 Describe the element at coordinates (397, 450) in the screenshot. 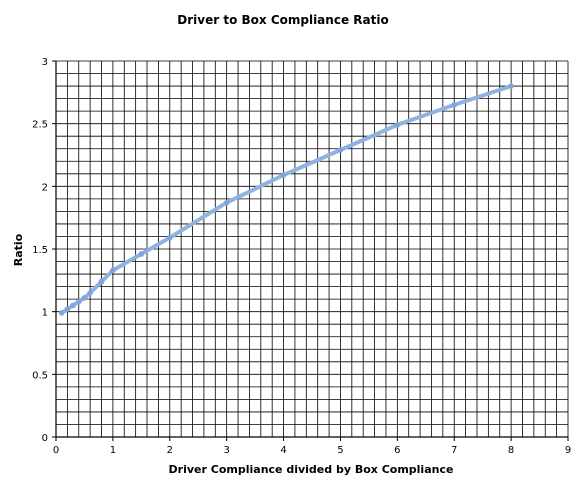

I see `x-tick-label: 6` at that location.